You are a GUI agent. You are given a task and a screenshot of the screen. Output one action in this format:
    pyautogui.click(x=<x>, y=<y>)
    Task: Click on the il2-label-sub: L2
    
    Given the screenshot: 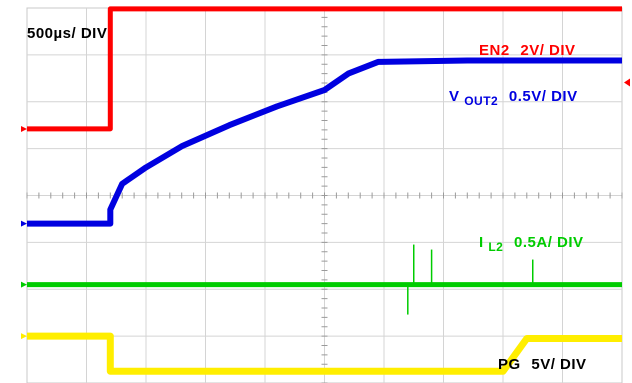 What is the action you would take?
    pyautogui.click(x=495, y=247)
    